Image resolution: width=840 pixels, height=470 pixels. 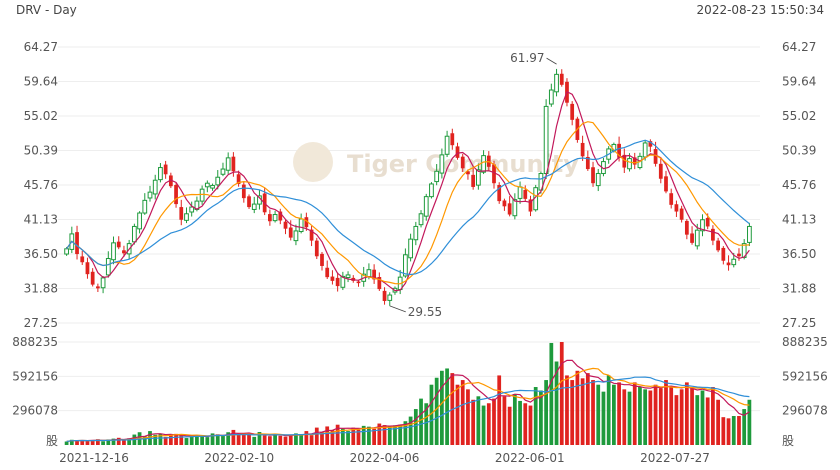 What do you see at coordinates (799, 47) in the screenshot?
I see `price-tick-label-right: 64.27` at bounding box center [799, 47].